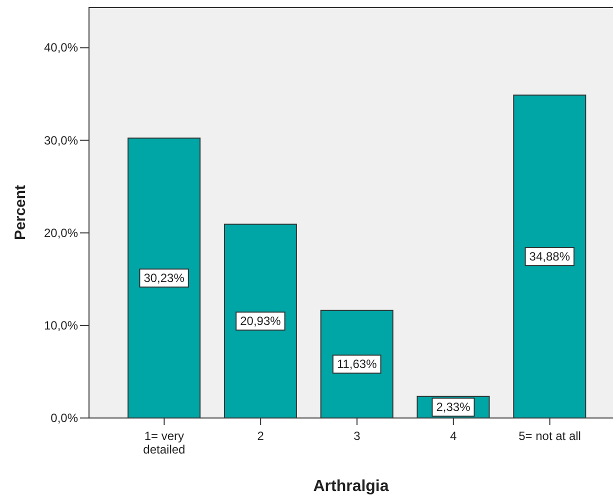  What do you see at coordinates (351, 486) in the screenshot?
I see `x-axis-title: Arthralgia` at bounding box center [351, 486].